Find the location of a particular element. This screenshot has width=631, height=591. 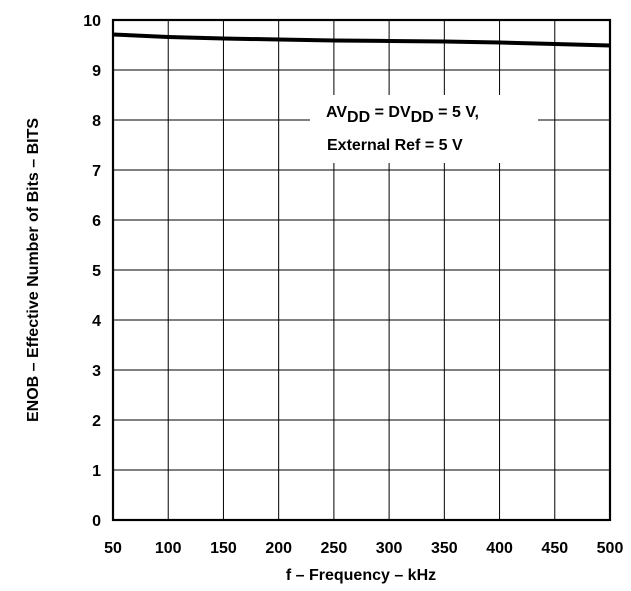

x-tick-label-300: 300 is located at coordinates (389, 548).